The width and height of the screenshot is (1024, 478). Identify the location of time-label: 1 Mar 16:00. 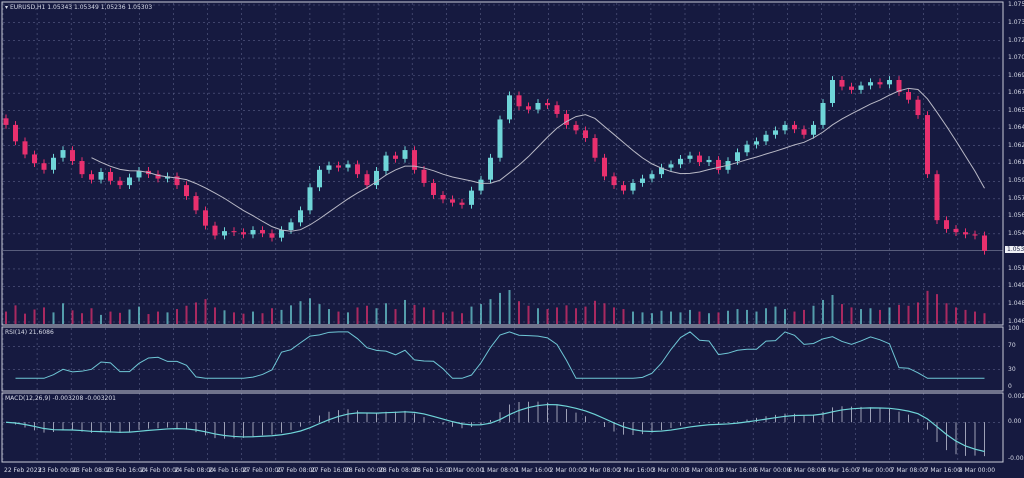
(533, 470).